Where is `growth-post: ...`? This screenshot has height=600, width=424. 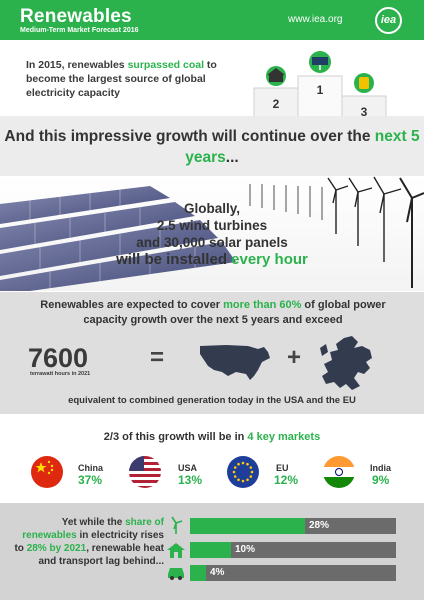 growth-post: ... is located at coordinates (232, 157).